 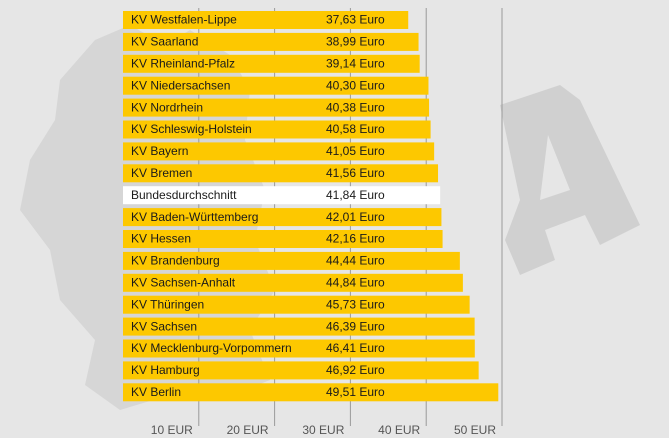 I want to click on category-label: KV Thüringen, so click(x=167, y=304).